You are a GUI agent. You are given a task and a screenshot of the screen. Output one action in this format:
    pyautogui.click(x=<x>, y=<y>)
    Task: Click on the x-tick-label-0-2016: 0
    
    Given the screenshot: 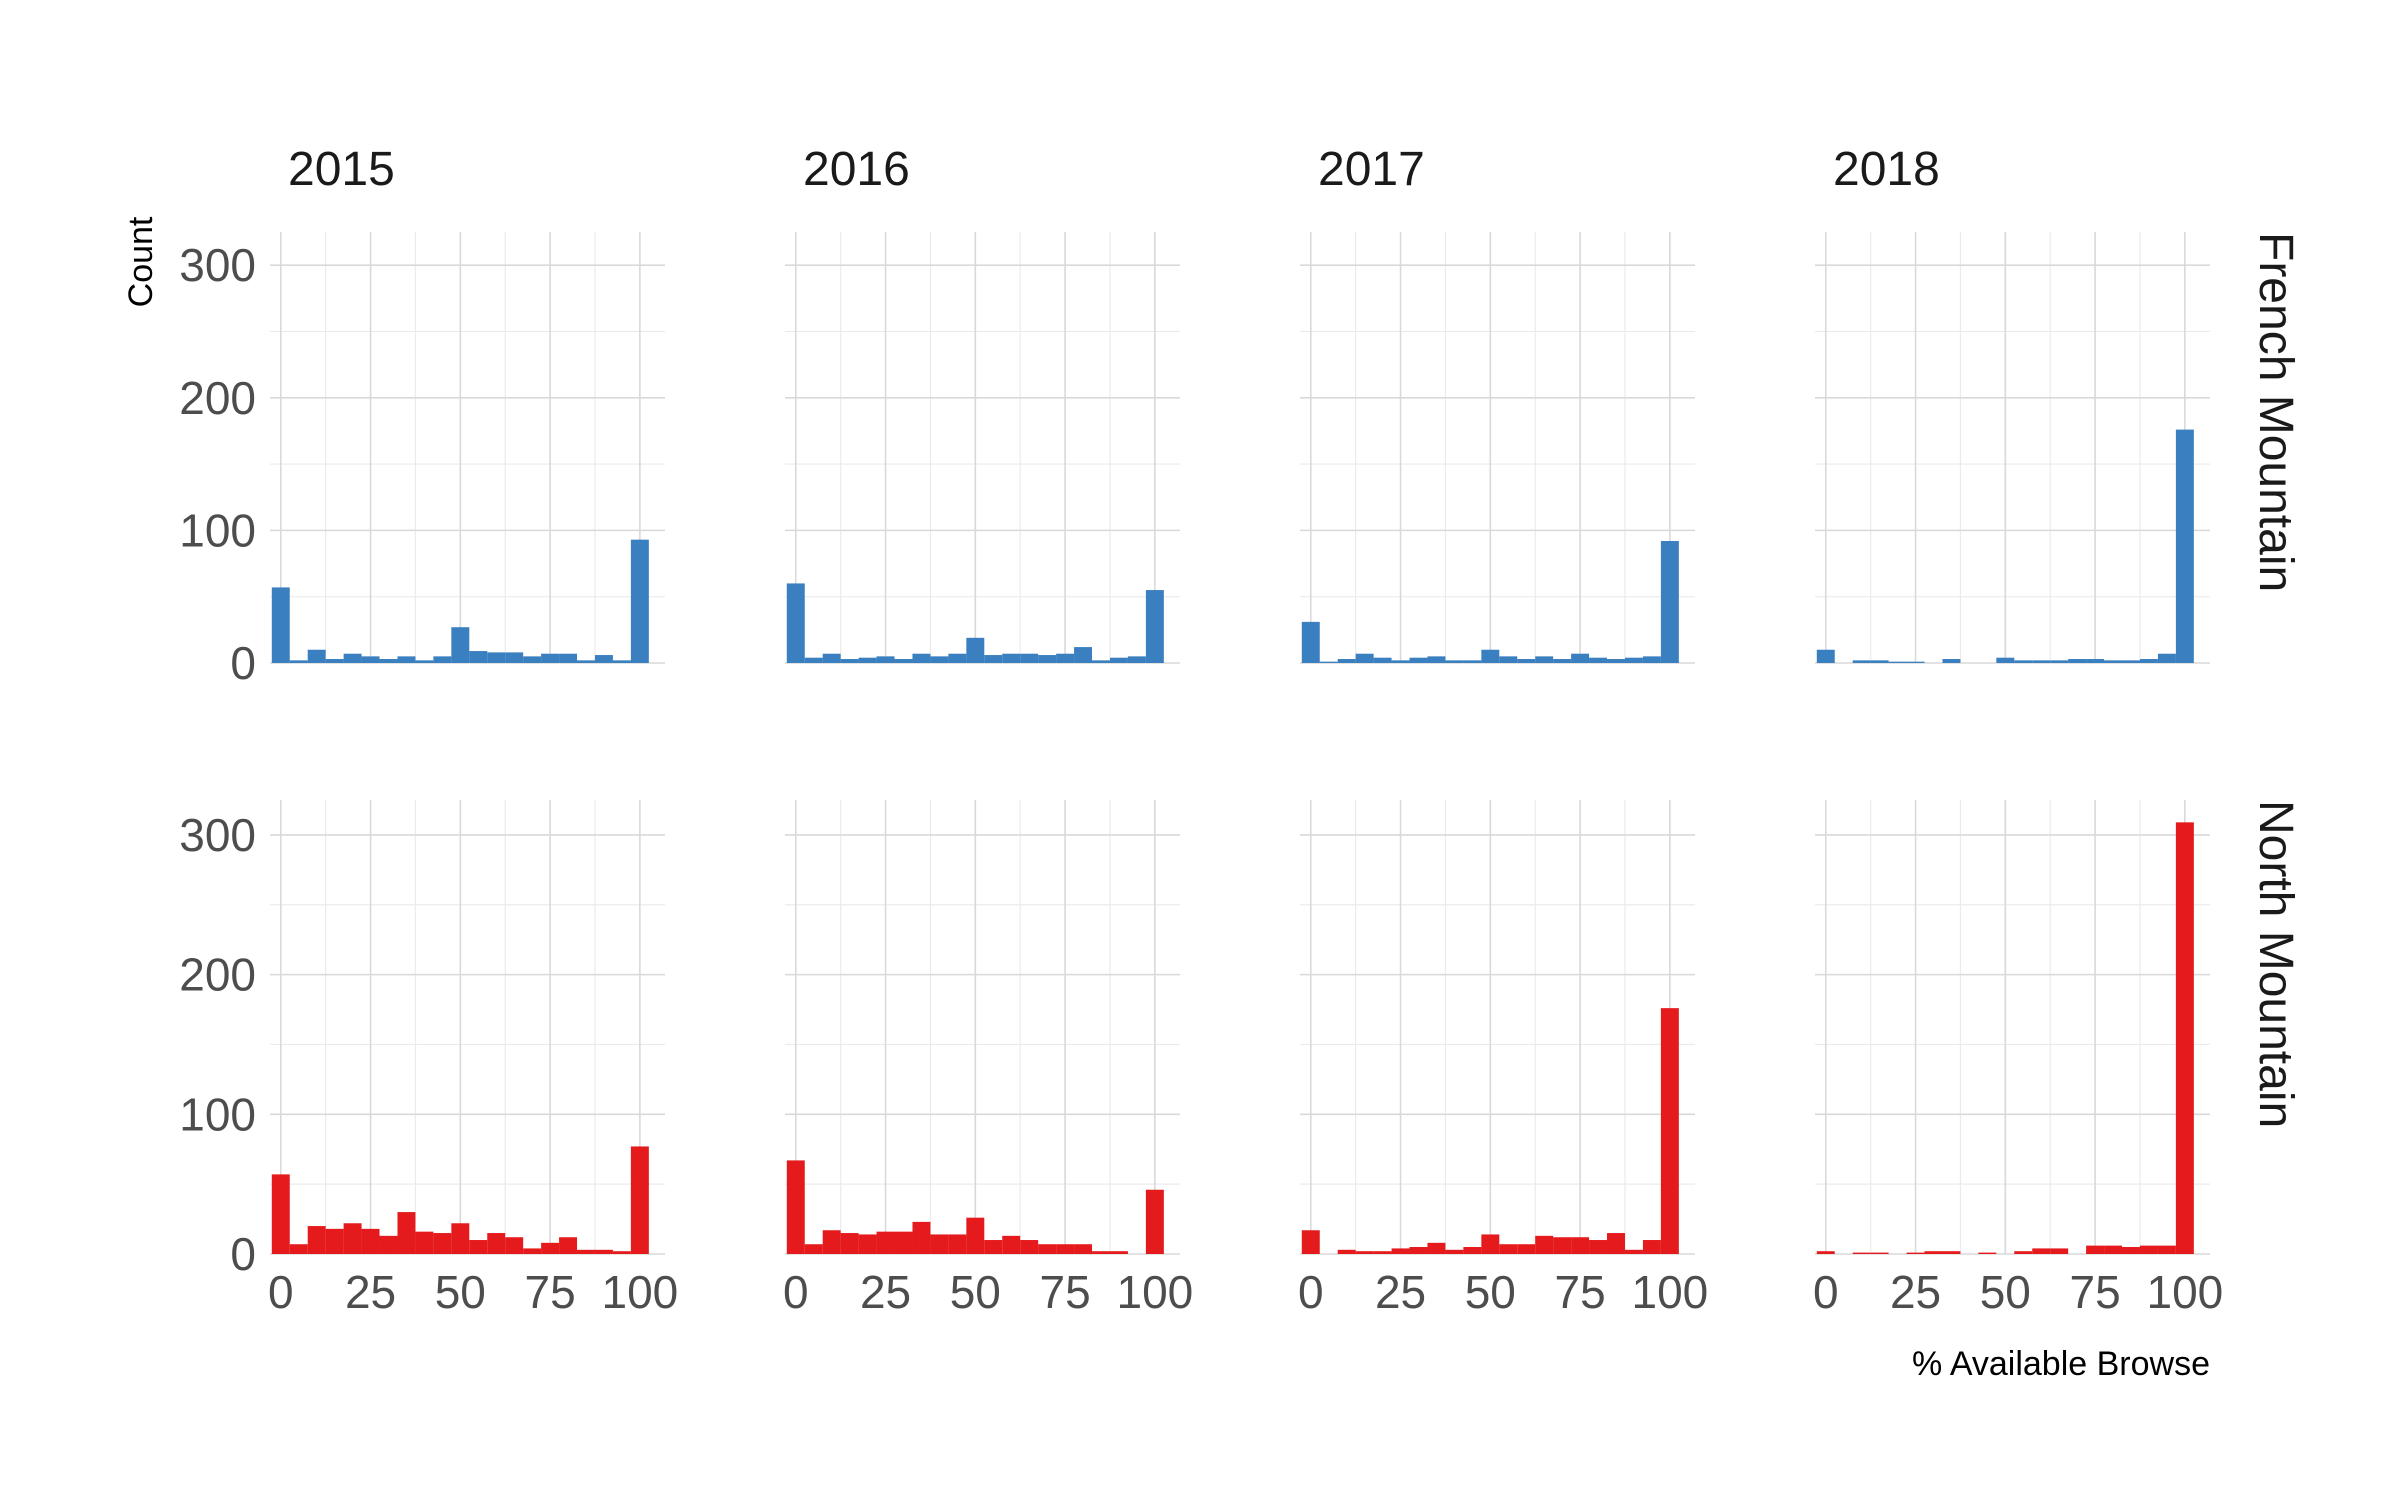 What is the action you would take?
    pyautogui.click(x=796, y=1292)
    